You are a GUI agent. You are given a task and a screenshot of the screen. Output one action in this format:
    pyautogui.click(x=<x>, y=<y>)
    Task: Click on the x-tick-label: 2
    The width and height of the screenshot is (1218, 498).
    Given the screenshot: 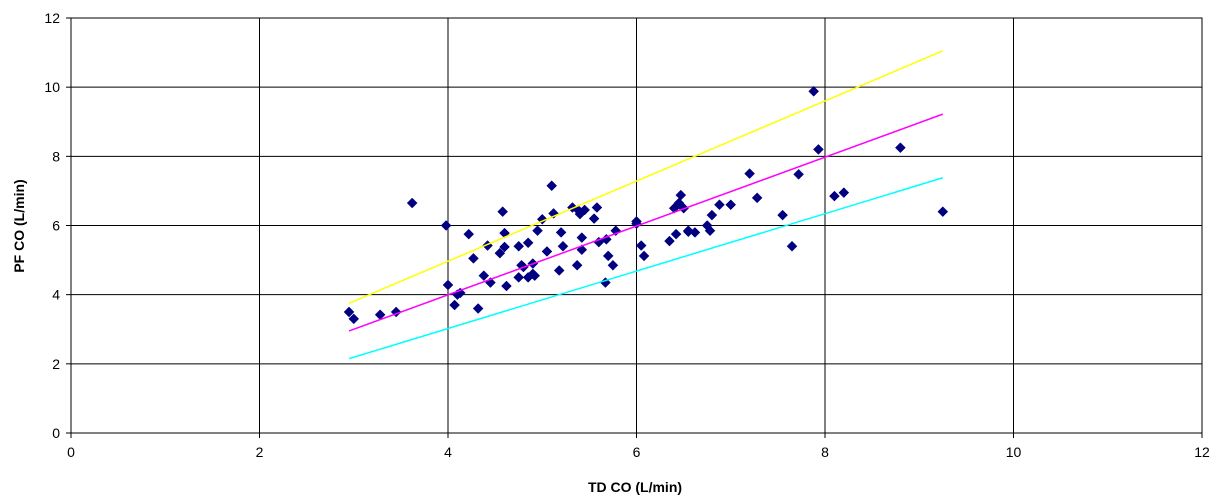 What is the action you would take?
    pyautogui.click(x=260, y=452)
    